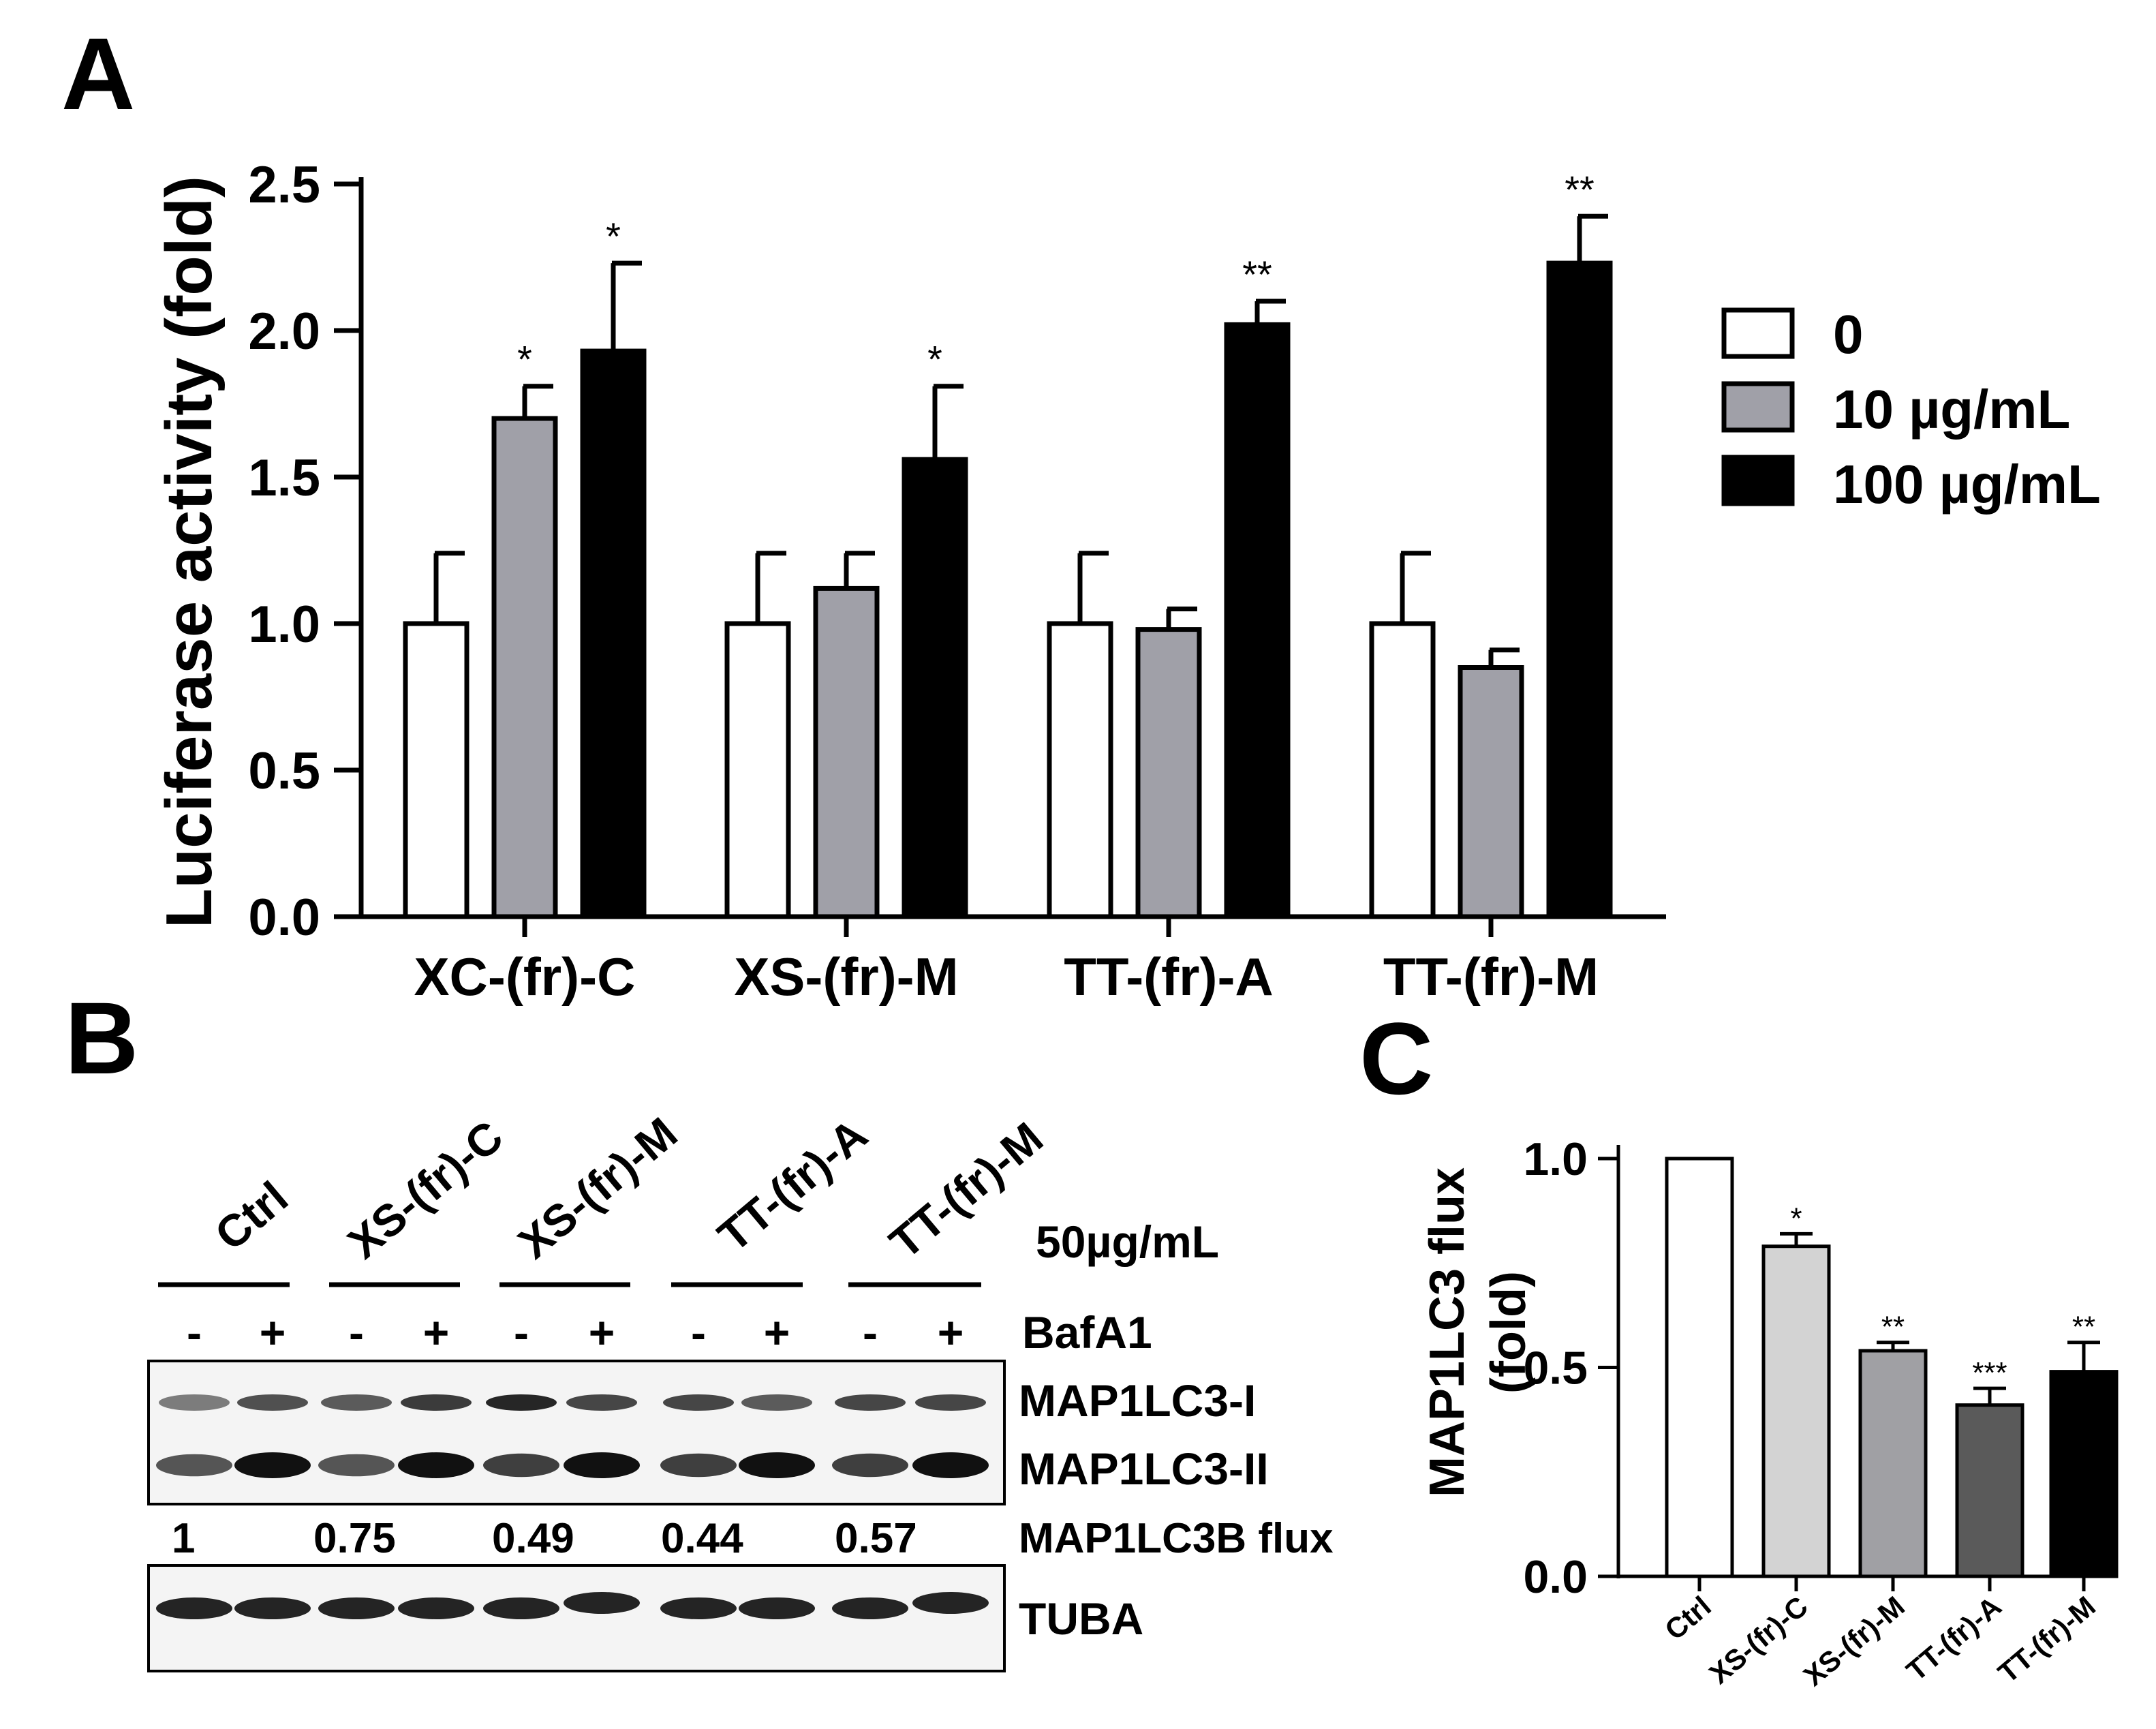  What do you see at coordinates (1796, 1218) in the screenshot?
I see `panel-c-significance: *` at bounding box center [1796, 1218].